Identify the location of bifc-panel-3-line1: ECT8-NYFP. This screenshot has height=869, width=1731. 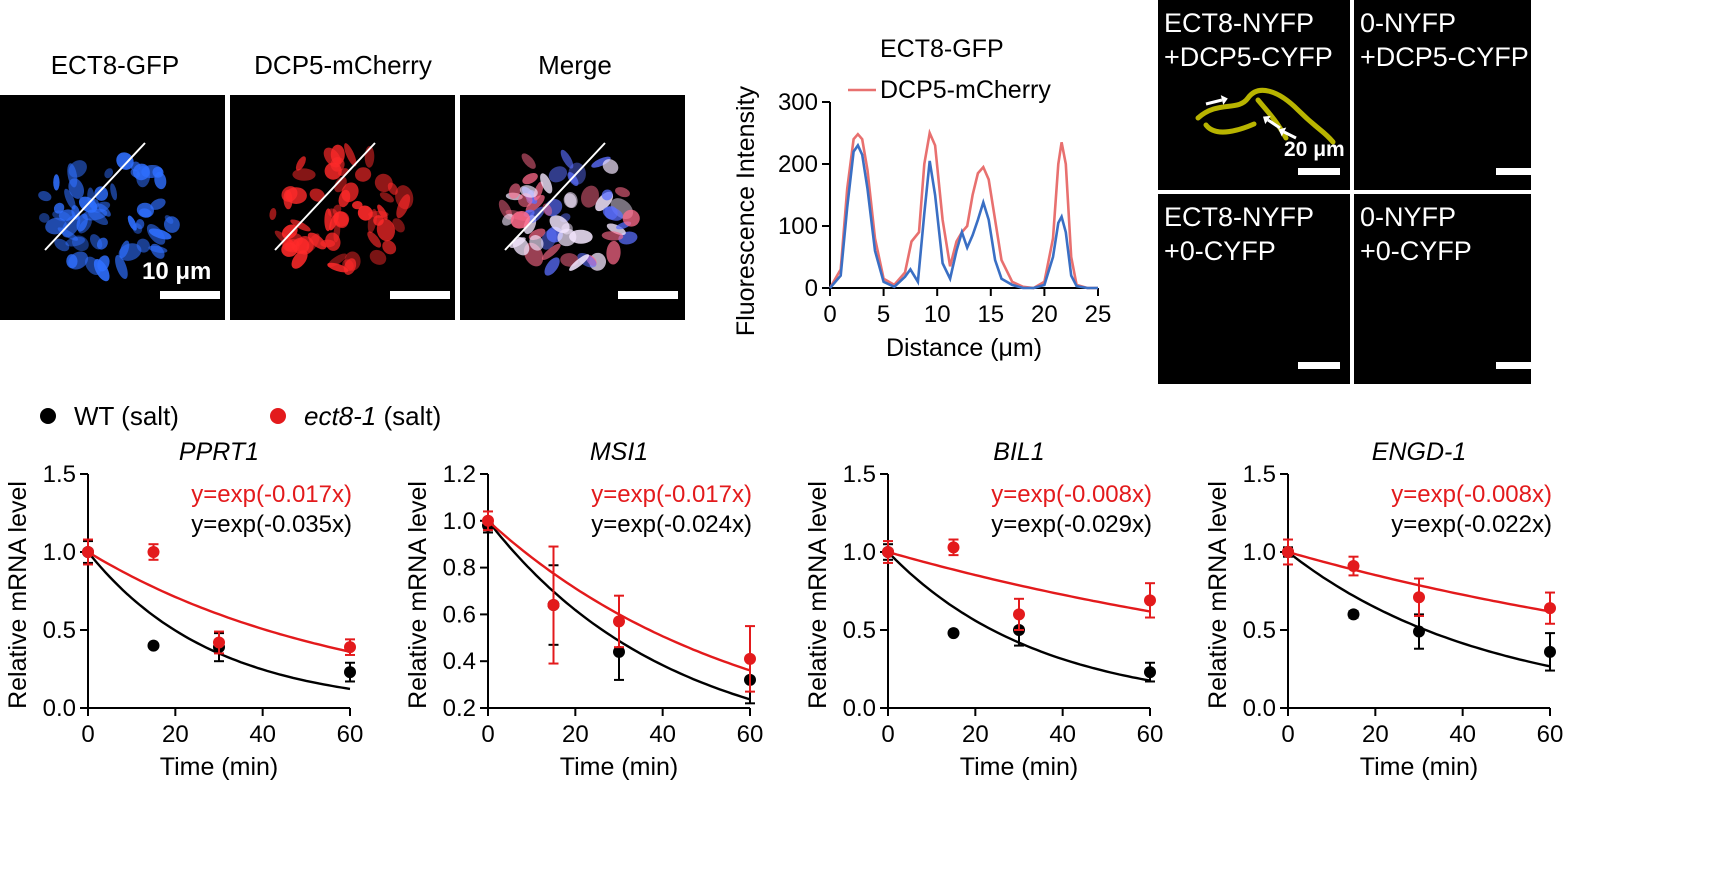
(1239, 217).